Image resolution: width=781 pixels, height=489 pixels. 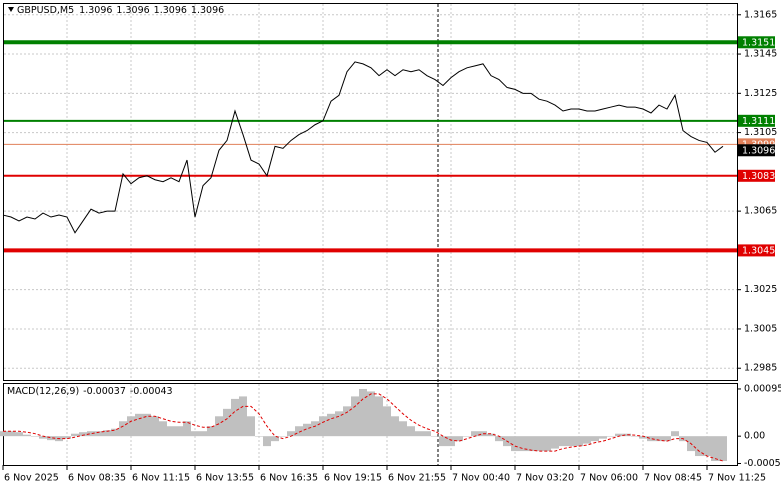 What do you see at coordinates (151, 391) in the screenshot?
I see `signal-value: -0.00043` at bounding box center [151, 391].